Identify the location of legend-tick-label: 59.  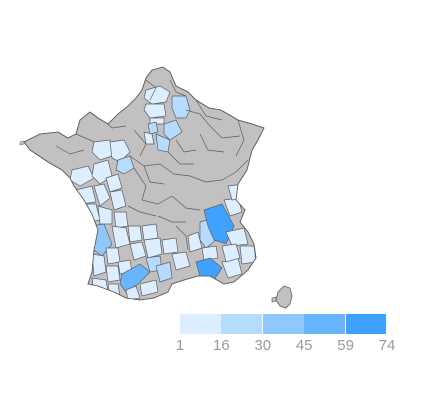
(345, 345).